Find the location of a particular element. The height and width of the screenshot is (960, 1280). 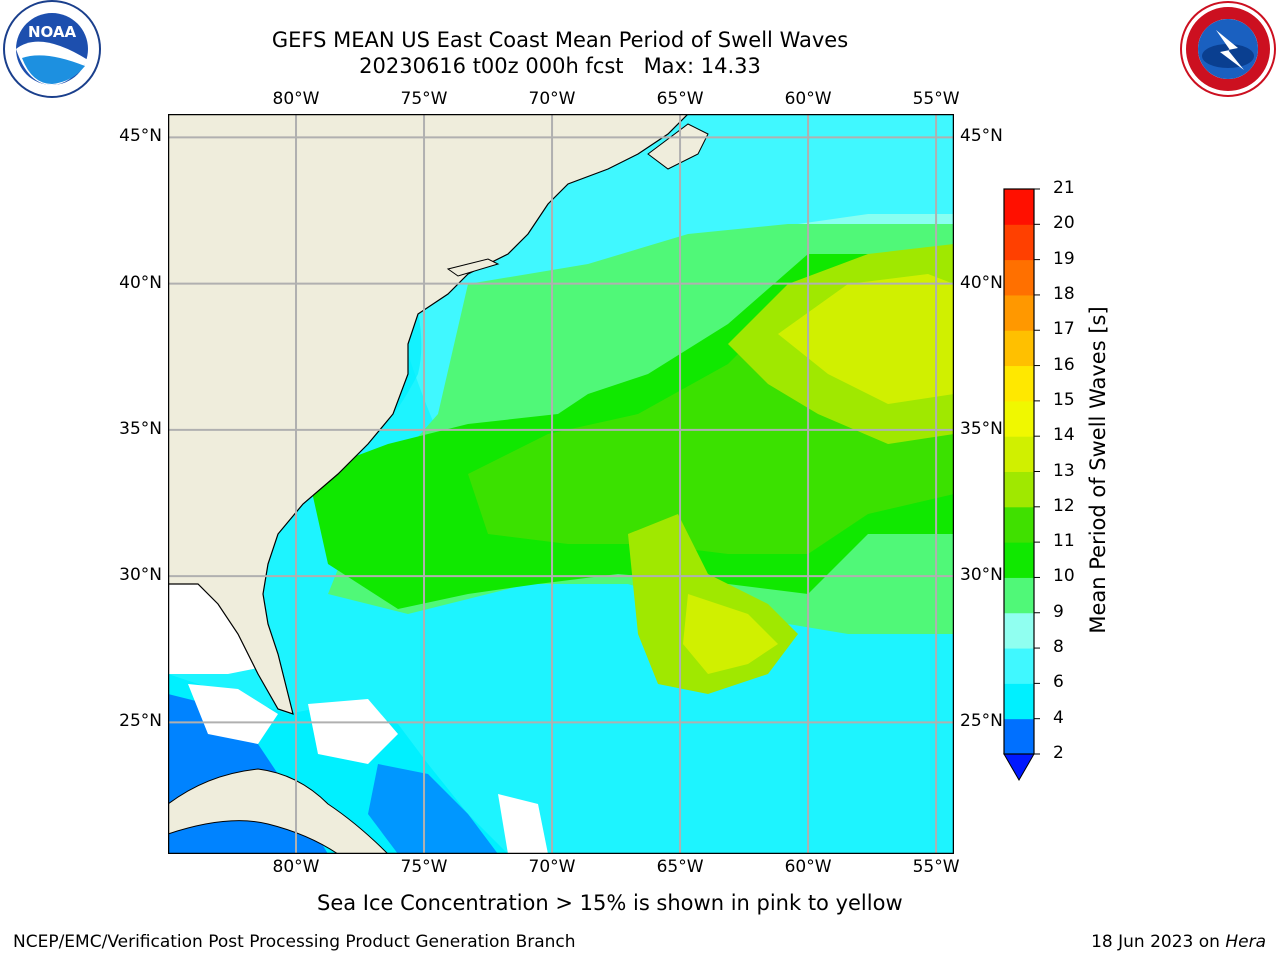

colorbar is located at coordinates (1024, 485).